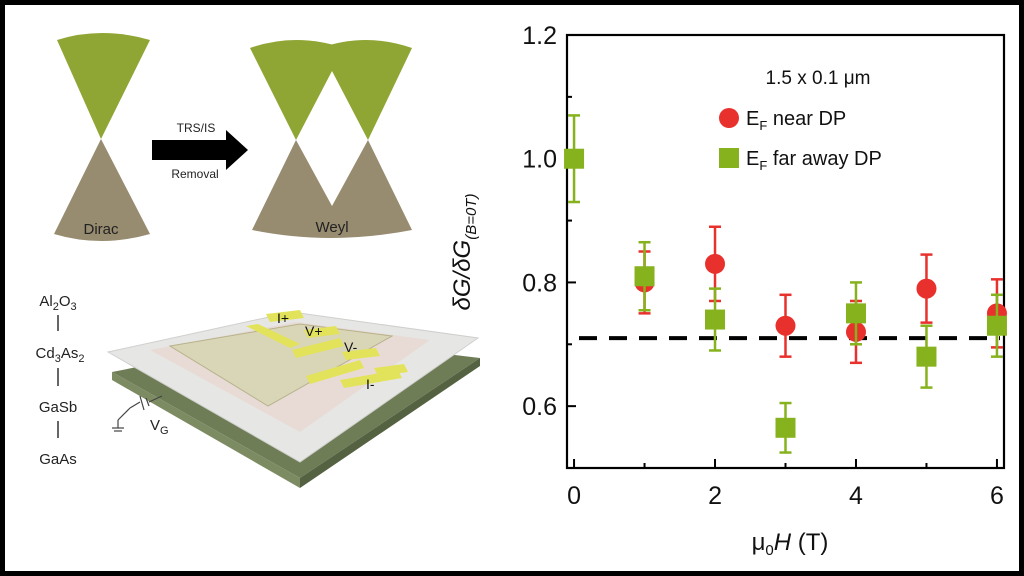 The width and height of the screenshot is (1024, 576). I want to click on arrow-bottom-label: Removal, so click(194, 174).